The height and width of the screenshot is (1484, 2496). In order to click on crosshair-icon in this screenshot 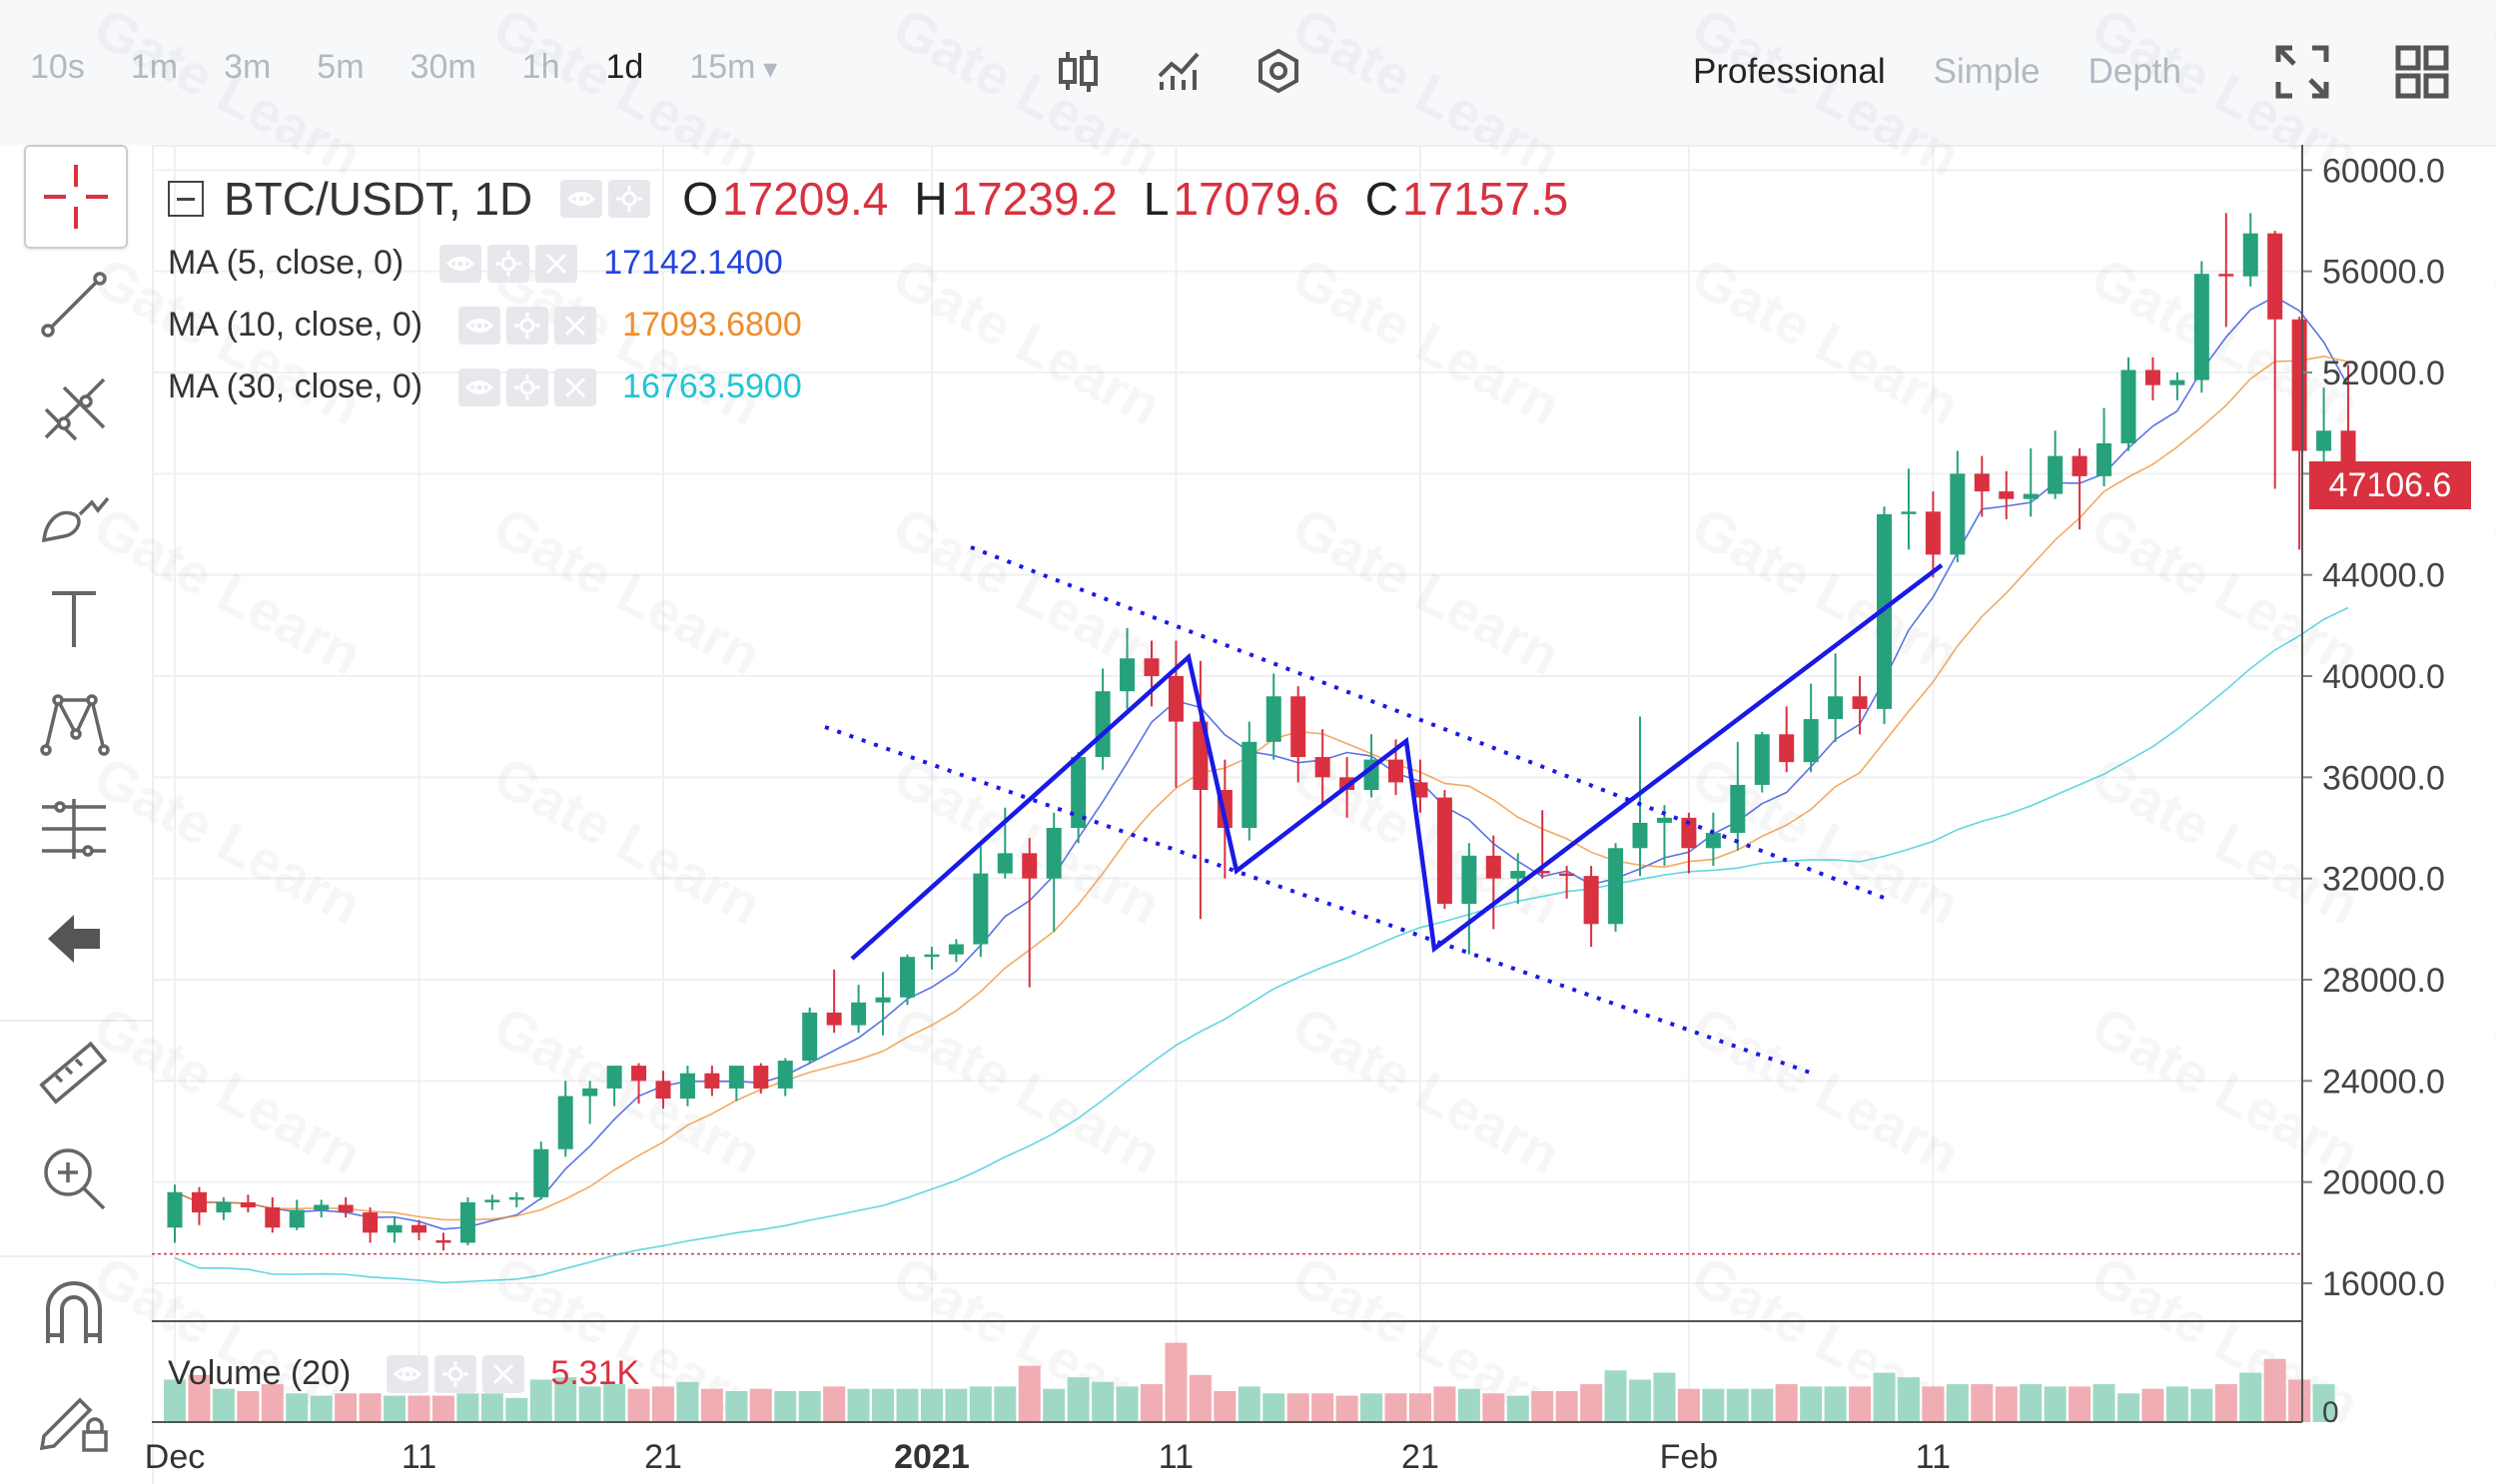, I will do `click(76, 197)`.